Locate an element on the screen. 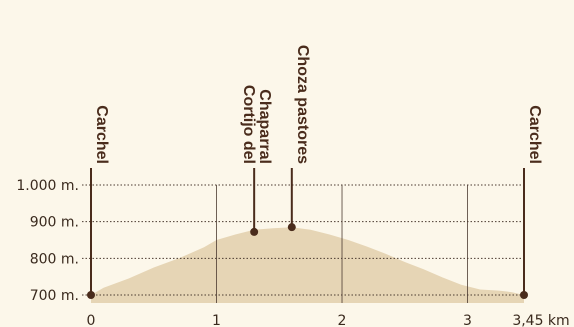 The height and width of the screenshot is (327, 574). x-tick-label: 3 is located at coordinates (467, 320).